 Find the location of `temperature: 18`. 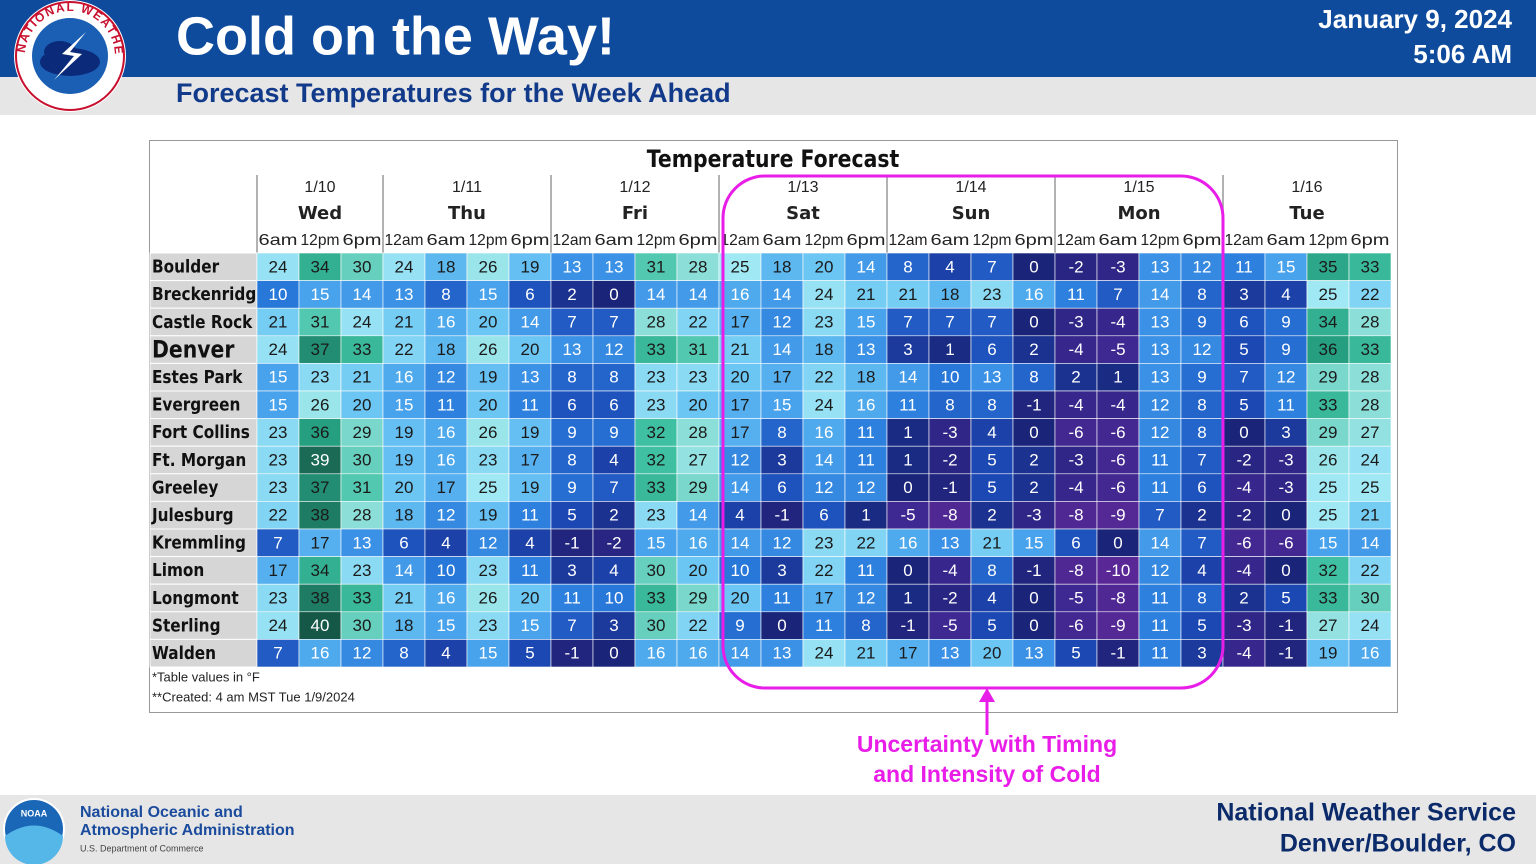

temperature: 18 is located at coordinates (782, 266).